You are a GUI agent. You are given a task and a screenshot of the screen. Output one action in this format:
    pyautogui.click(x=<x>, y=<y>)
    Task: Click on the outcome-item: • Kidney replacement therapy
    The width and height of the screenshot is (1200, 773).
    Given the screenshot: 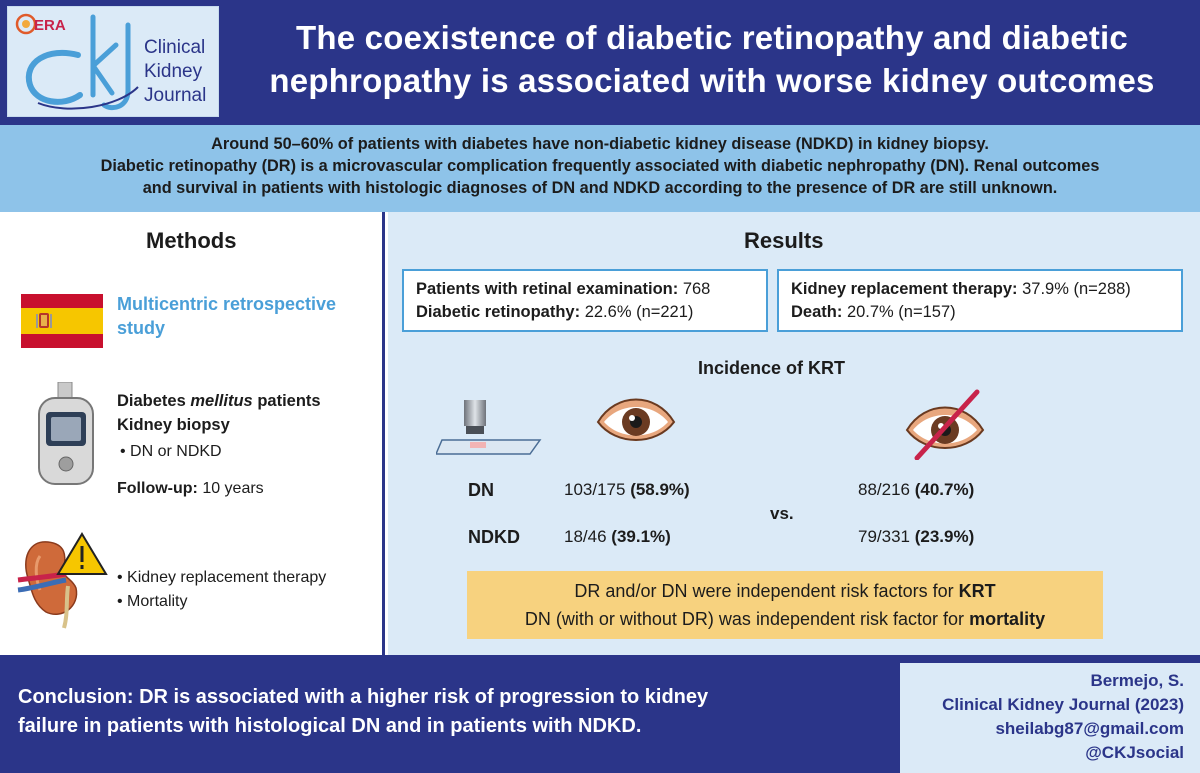 What is the action you would take?
    pyautogui.click(x=222, y=577)
    